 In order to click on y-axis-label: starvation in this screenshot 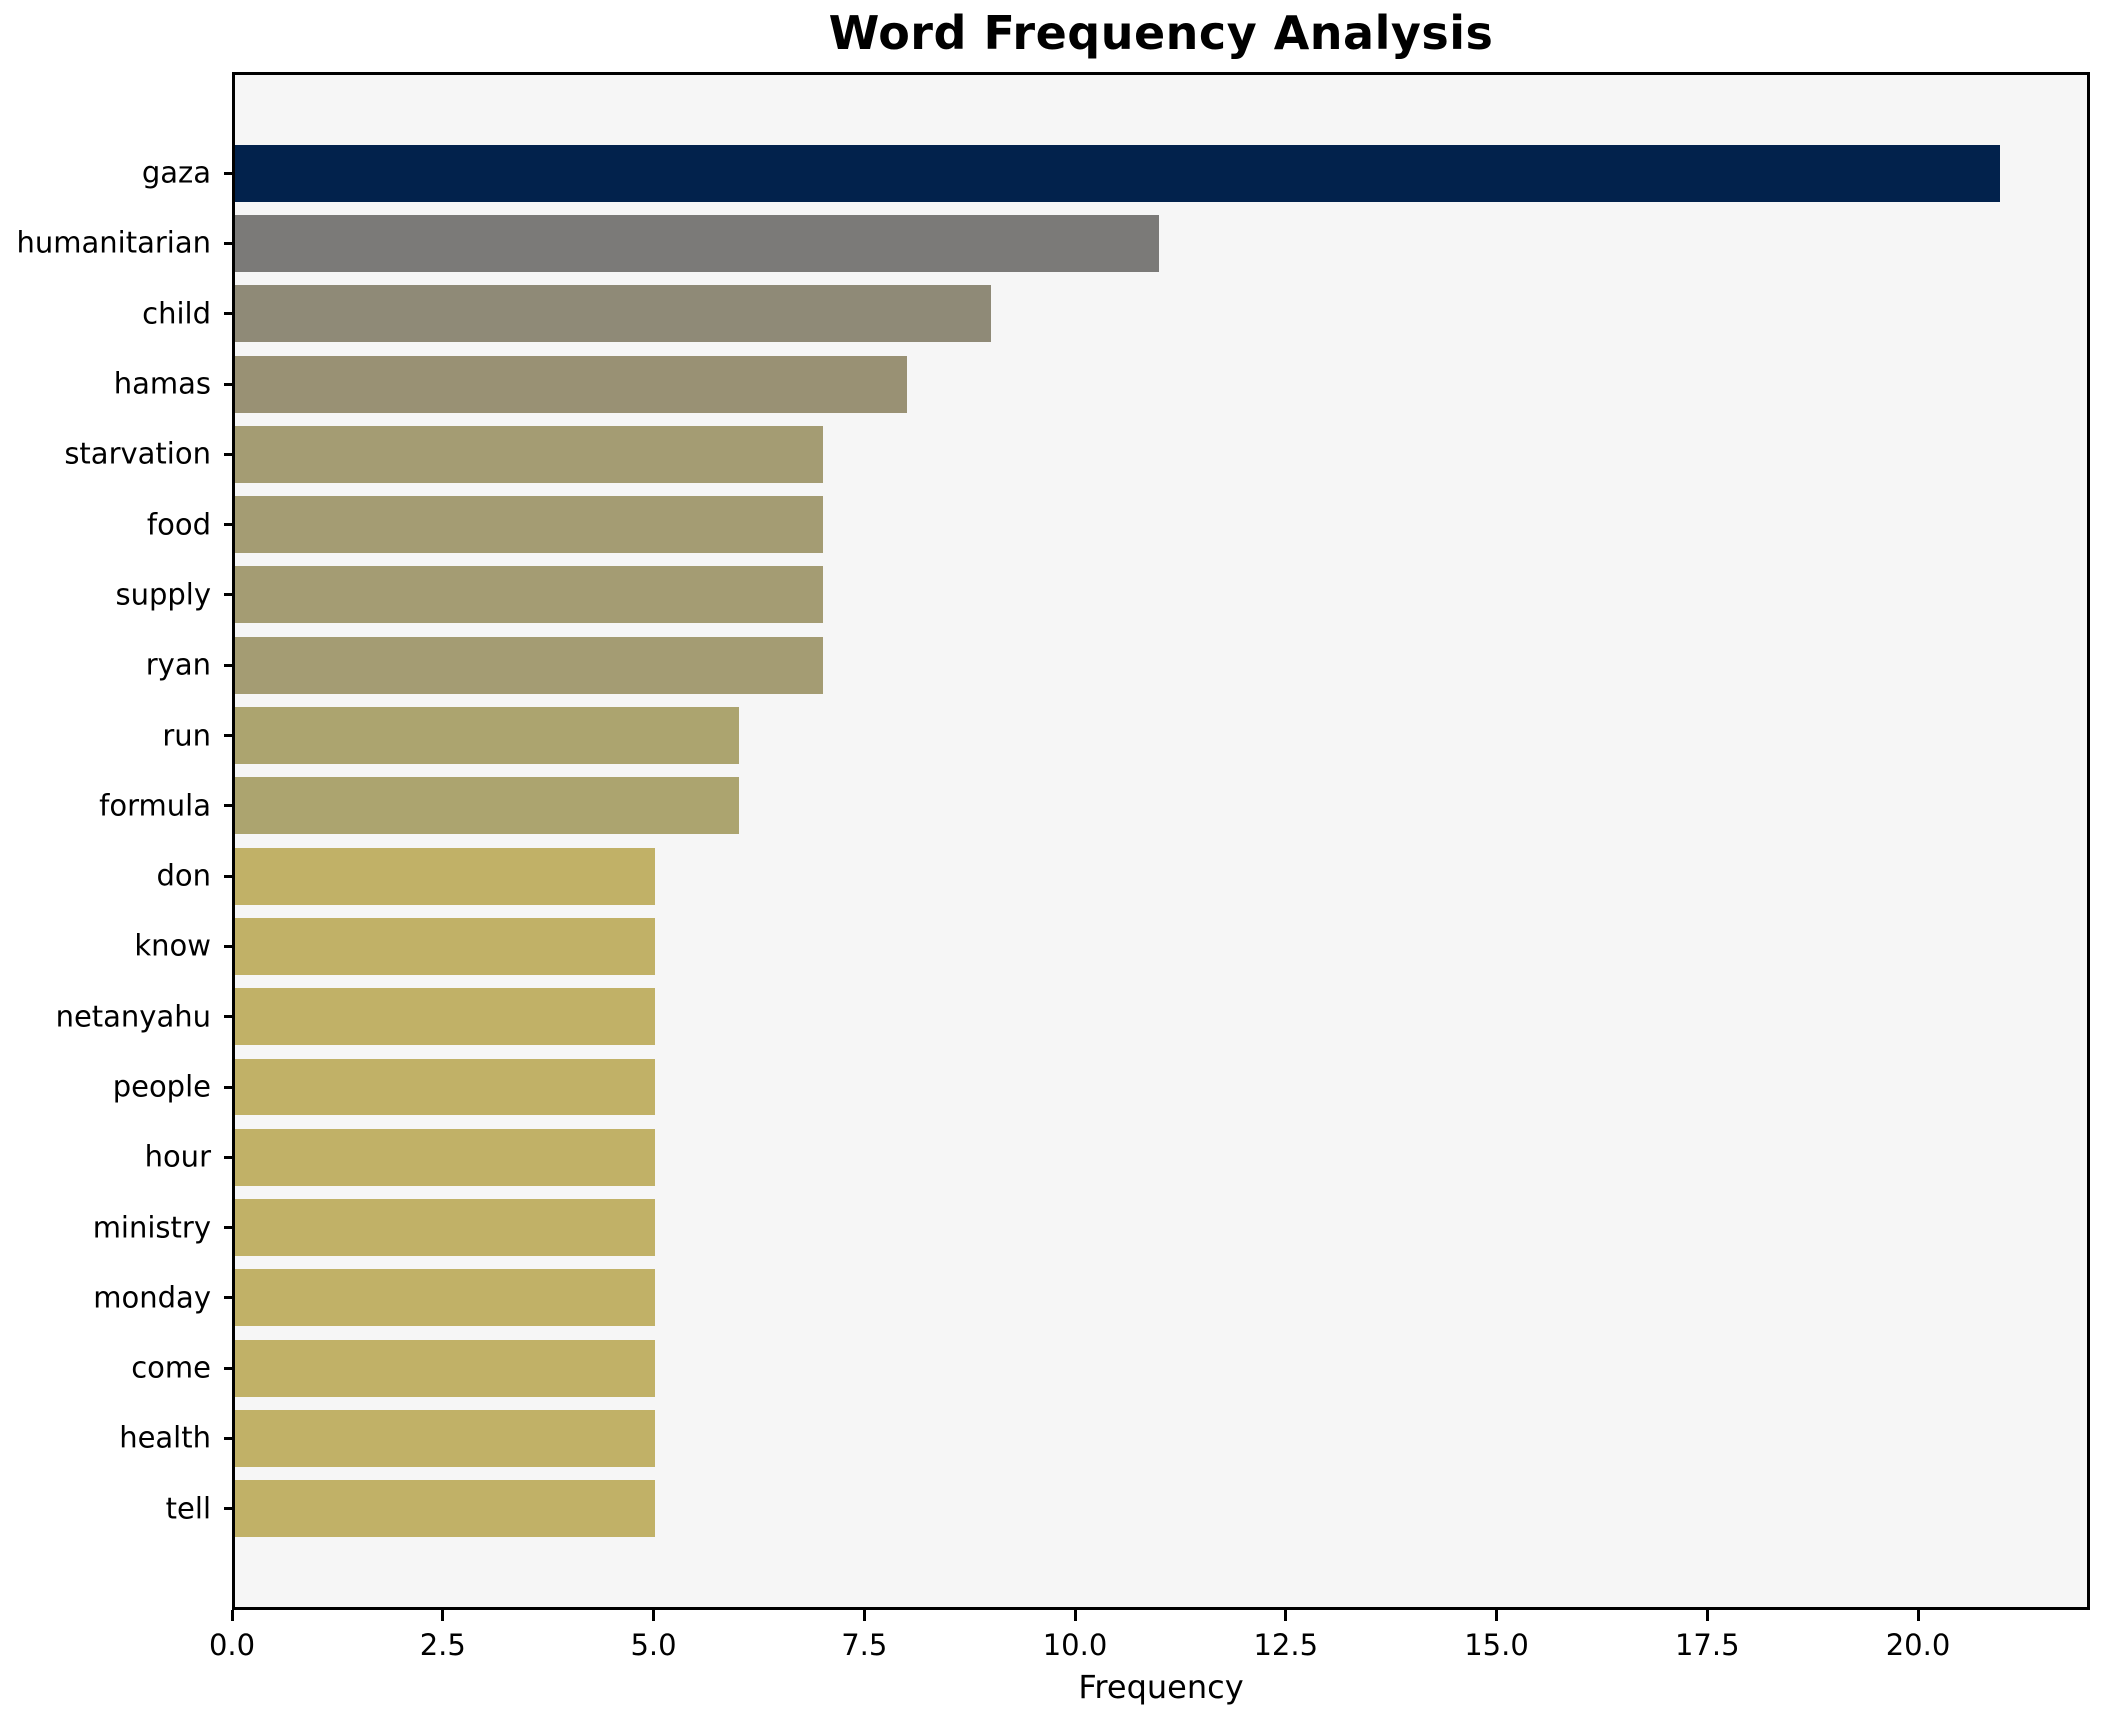, I will do `click(137, 453)`.